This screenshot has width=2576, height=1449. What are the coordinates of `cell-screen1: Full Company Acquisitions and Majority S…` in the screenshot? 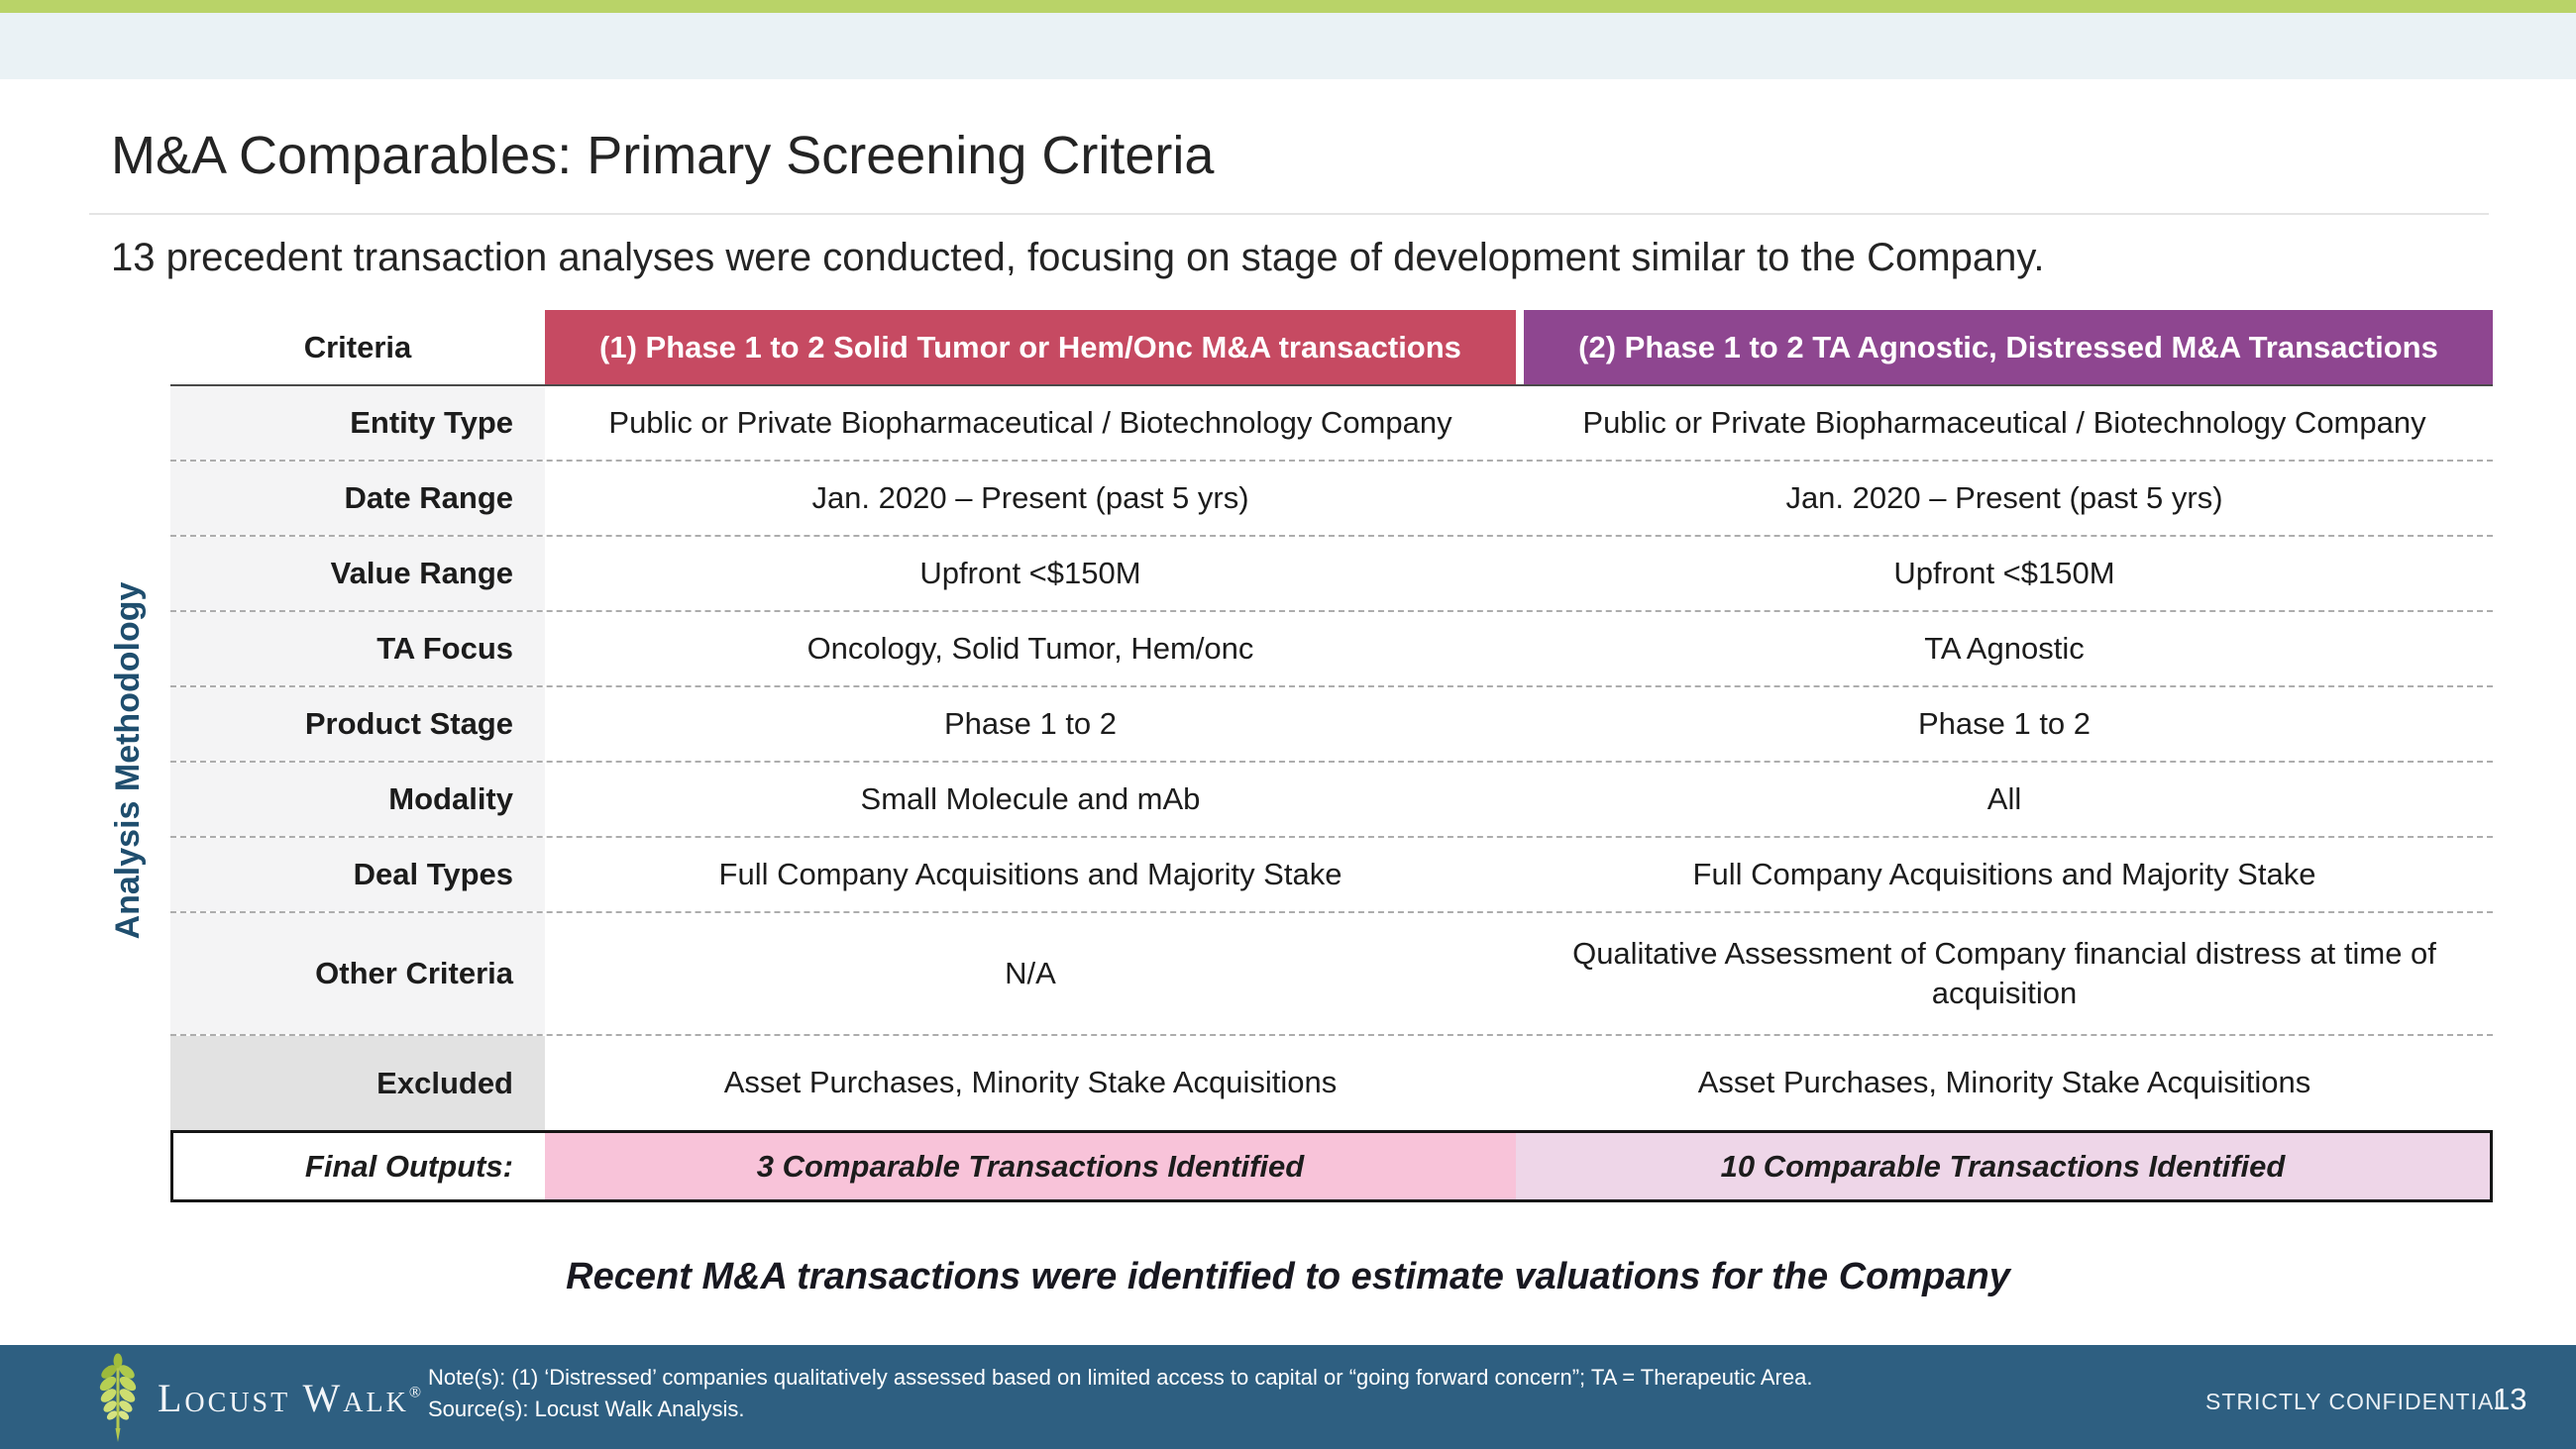 It's located at (1030, 874).